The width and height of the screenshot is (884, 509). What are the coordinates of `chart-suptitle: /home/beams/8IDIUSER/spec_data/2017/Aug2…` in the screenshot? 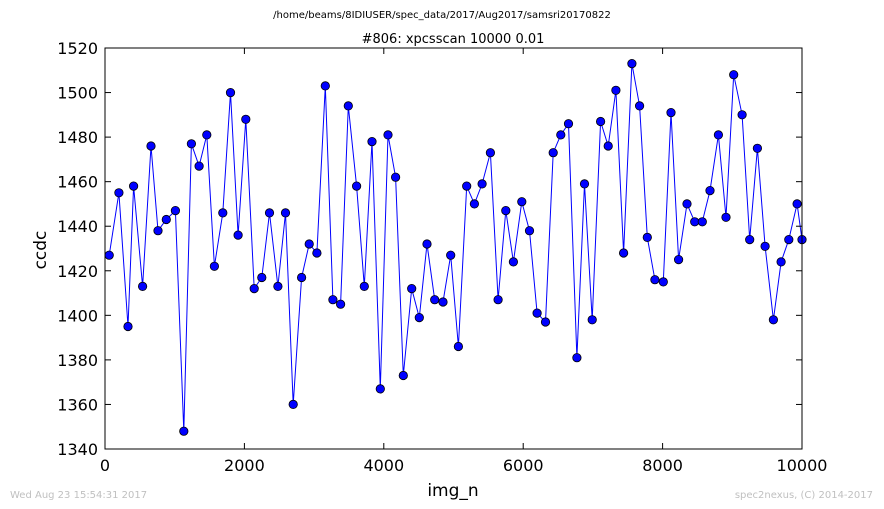 It's located at (442, 15).